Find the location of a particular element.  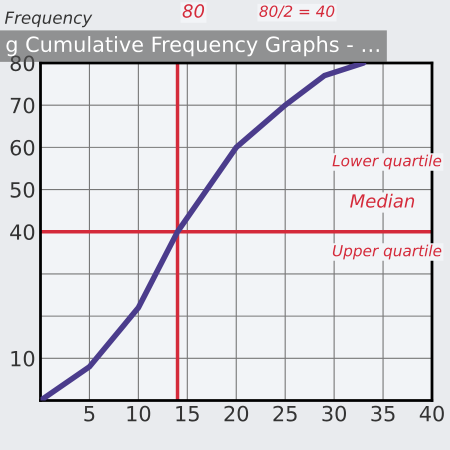

x-tick-label: 20 is located at coordinates (236, 414).